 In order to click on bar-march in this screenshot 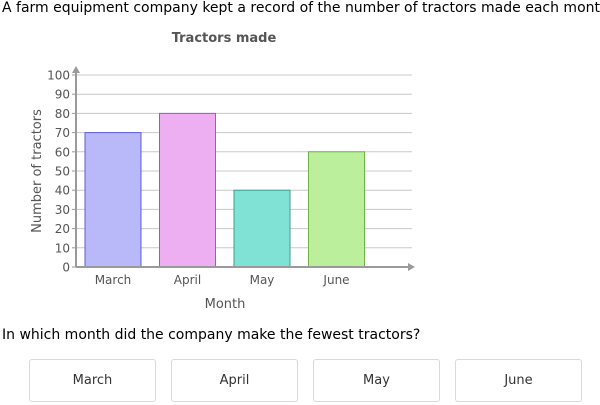, I will do `click(113, 200)`.